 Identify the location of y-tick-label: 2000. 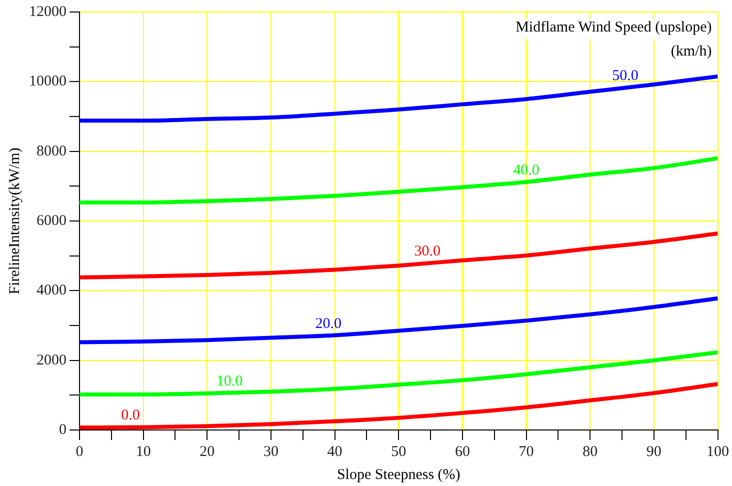
(51, 360).